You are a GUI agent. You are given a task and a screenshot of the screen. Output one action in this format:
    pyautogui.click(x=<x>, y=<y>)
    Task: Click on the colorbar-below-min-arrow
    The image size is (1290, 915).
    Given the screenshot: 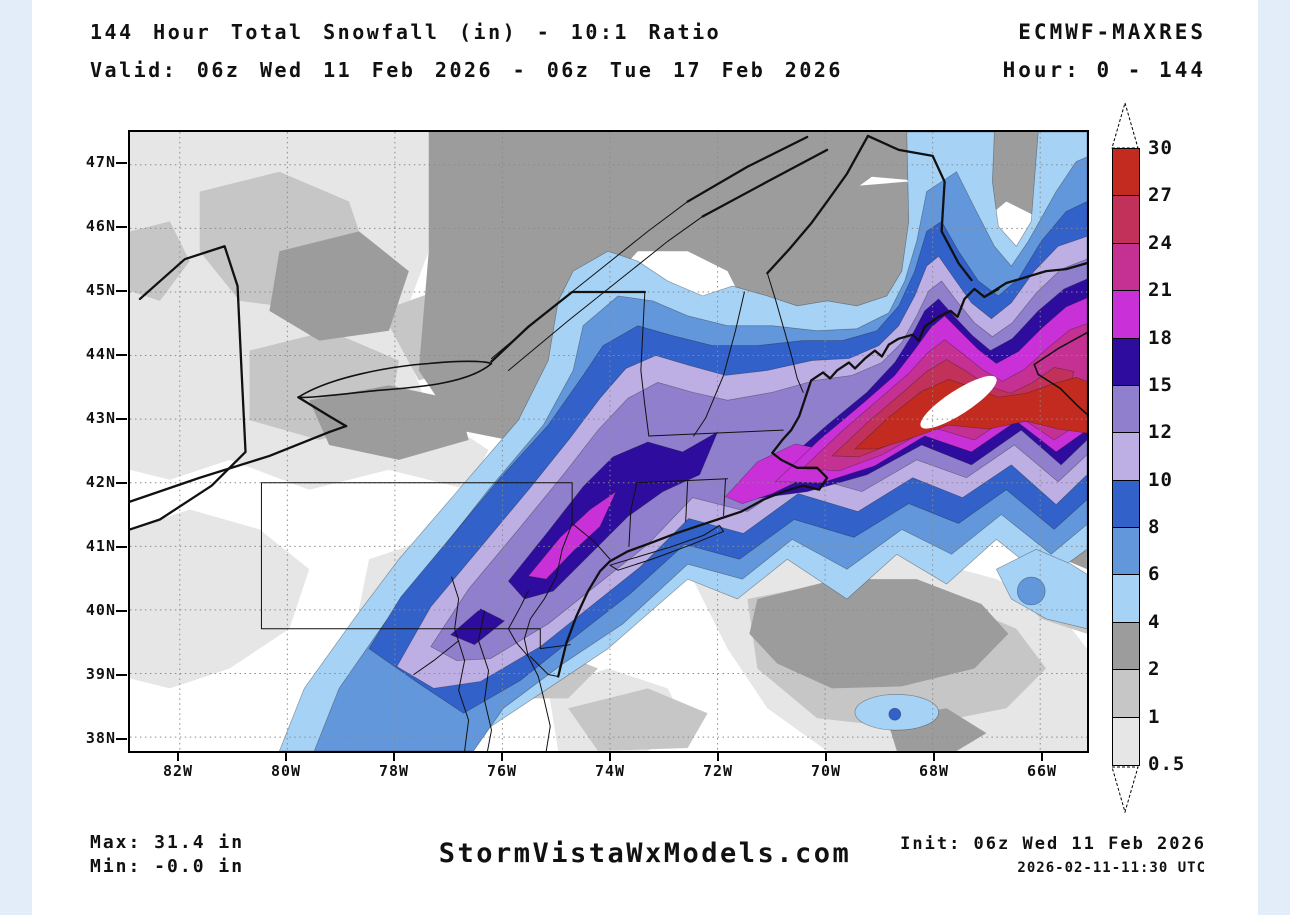 What is the action you would take?
    pyautogui.click(x=1125, y=789)
    